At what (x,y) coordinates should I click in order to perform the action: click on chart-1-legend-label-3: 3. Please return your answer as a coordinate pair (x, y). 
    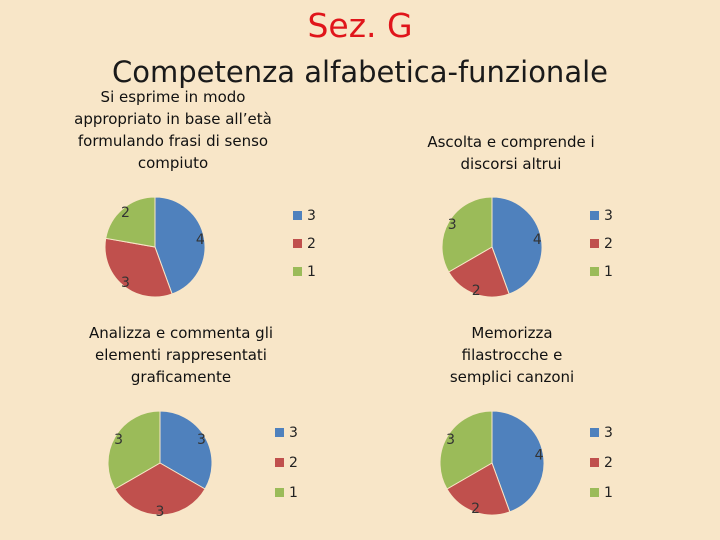
    Looking at the image, I should click on (311, 216).